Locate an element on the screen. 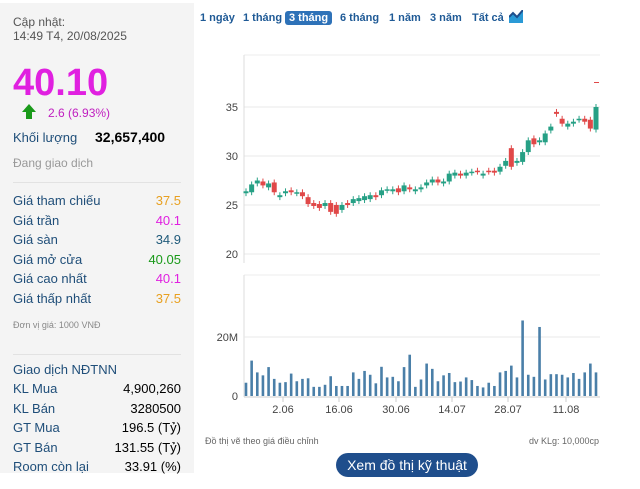 The width and height of the screenshot is (640, 489). foreign-row: GT Bán 131.55 (Tỷ) is located at coordinates (97, 447).